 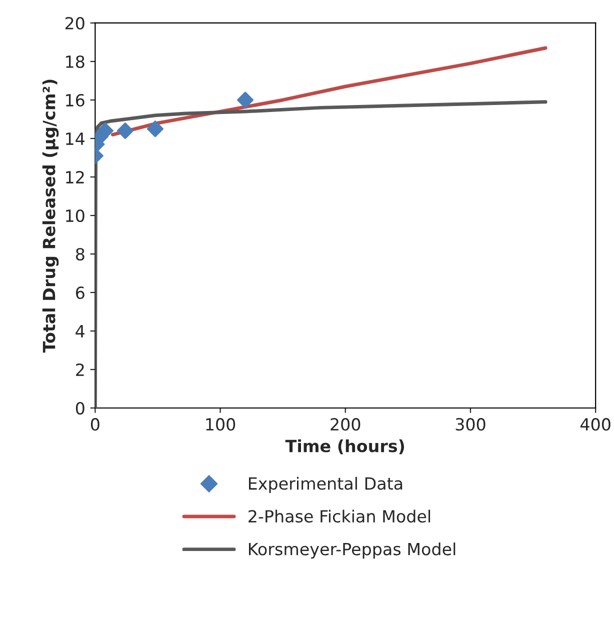 I want to click on x-tick-label: 200, so click(x=345, y=424).